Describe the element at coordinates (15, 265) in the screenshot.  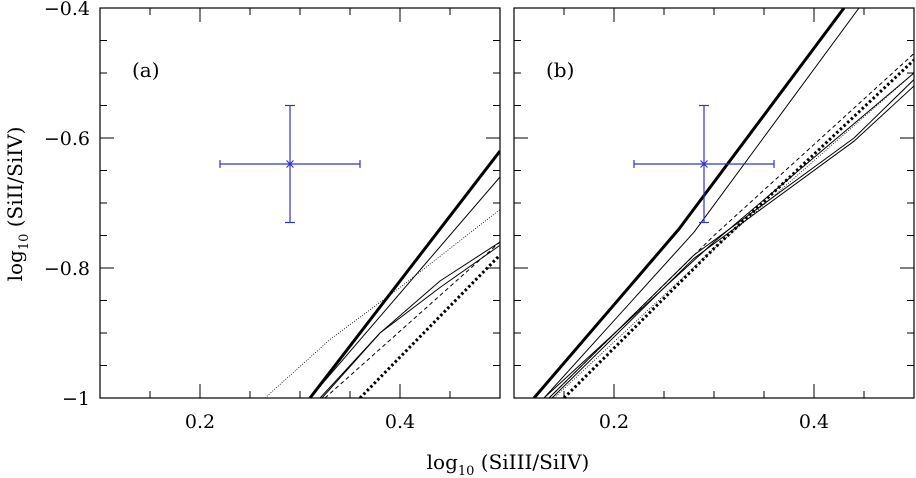
I see `y-axis-title-prefix: log` at that location.